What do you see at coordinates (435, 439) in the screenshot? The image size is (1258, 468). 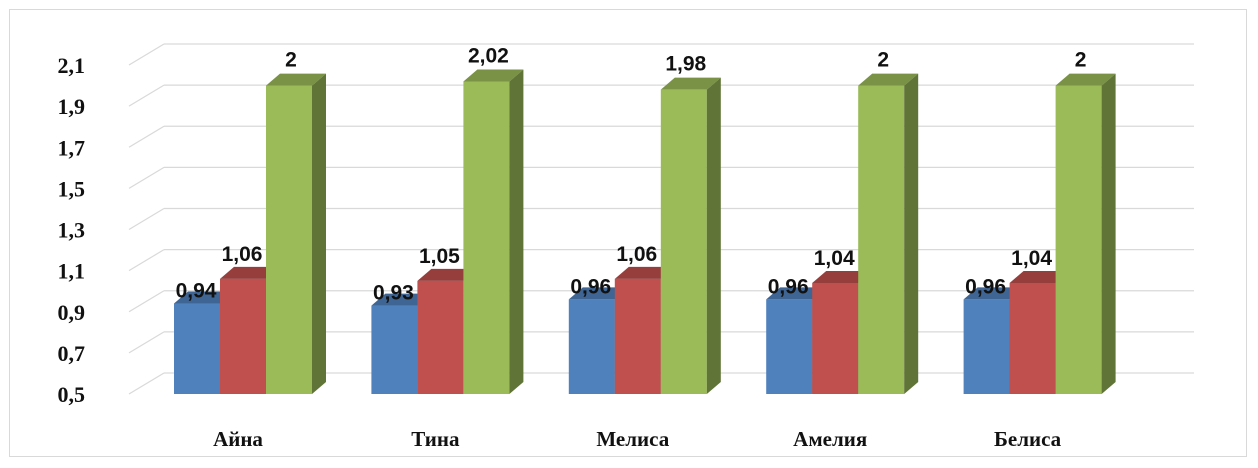 I see `x-tick-label: Тина` at bounding box center [435, 439].